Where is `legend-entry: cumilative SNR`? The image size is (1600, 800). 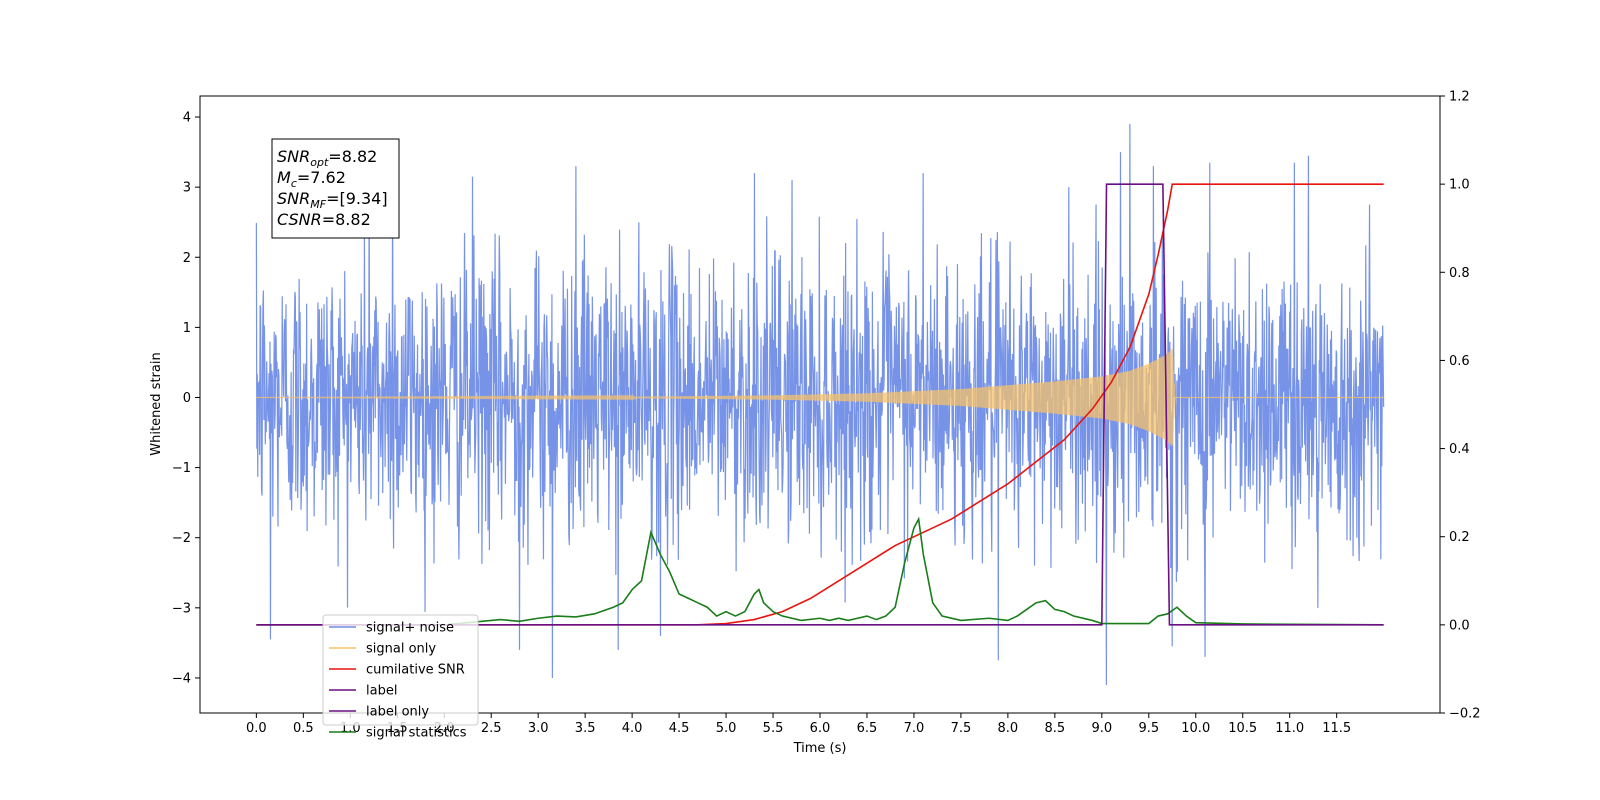
legend-entry: cumilative SNR is located at coordinates (397, 670).